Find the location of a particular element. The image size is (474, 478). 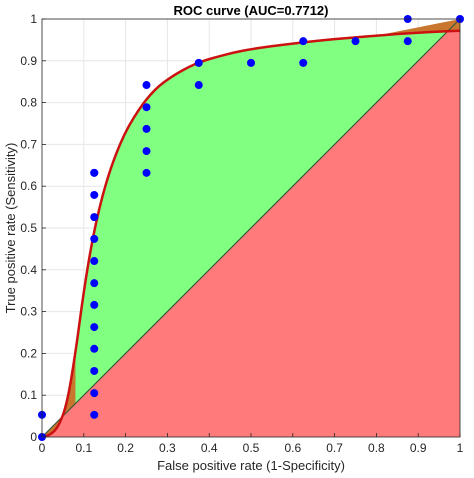

y-tick-label-4: 0.4 is located at coordinates (28, 270).